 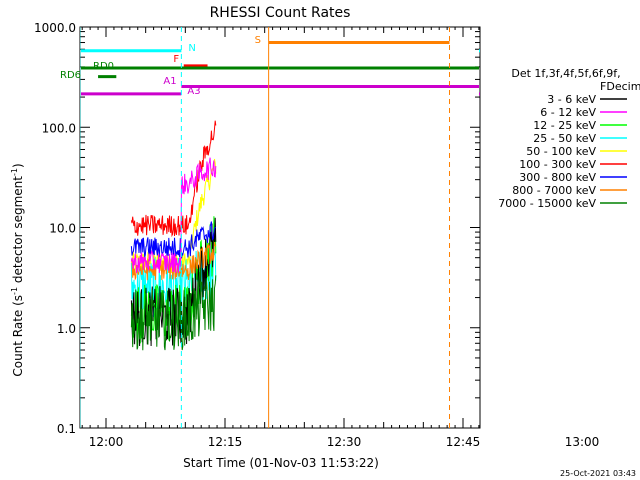 What do you see at coordinates (568, 112) in the screenshot?
I see `legend-entry-label: 6 - 12 keV` at bounding box center [568, 112].